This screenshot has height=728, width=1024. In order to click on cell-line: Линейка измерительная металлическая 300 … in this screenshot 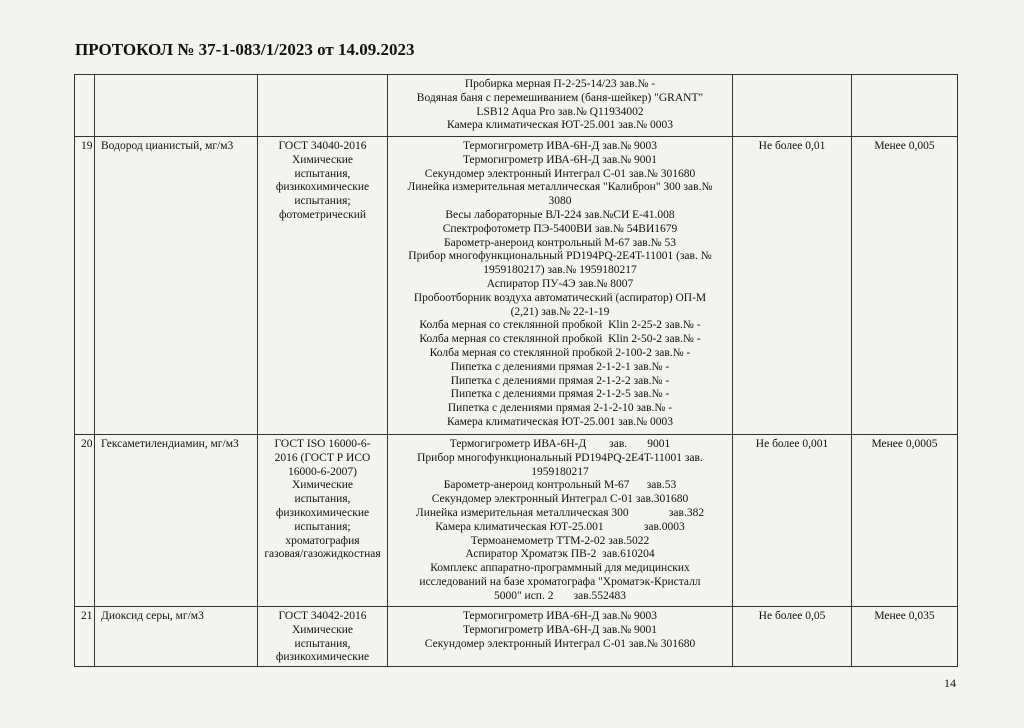, I will do `click(560, 512)`.